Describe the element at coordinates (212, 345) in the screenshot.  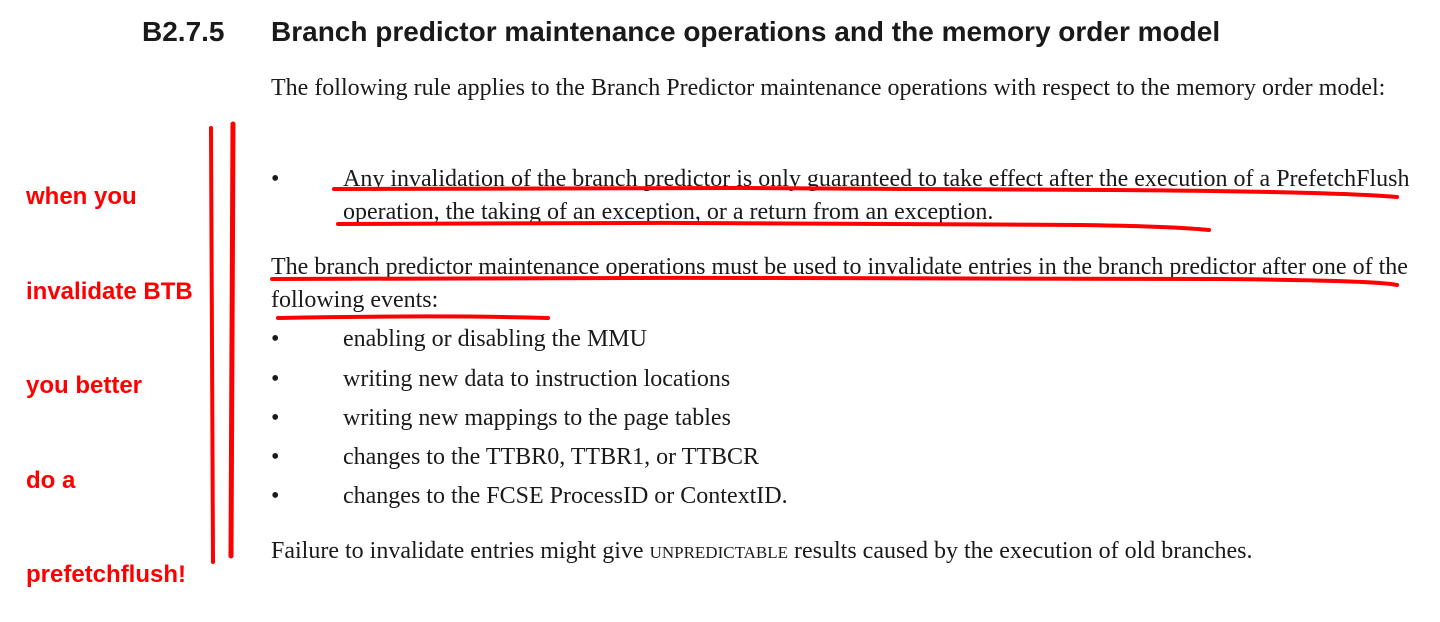
I see `margin-bar-left` at that location.